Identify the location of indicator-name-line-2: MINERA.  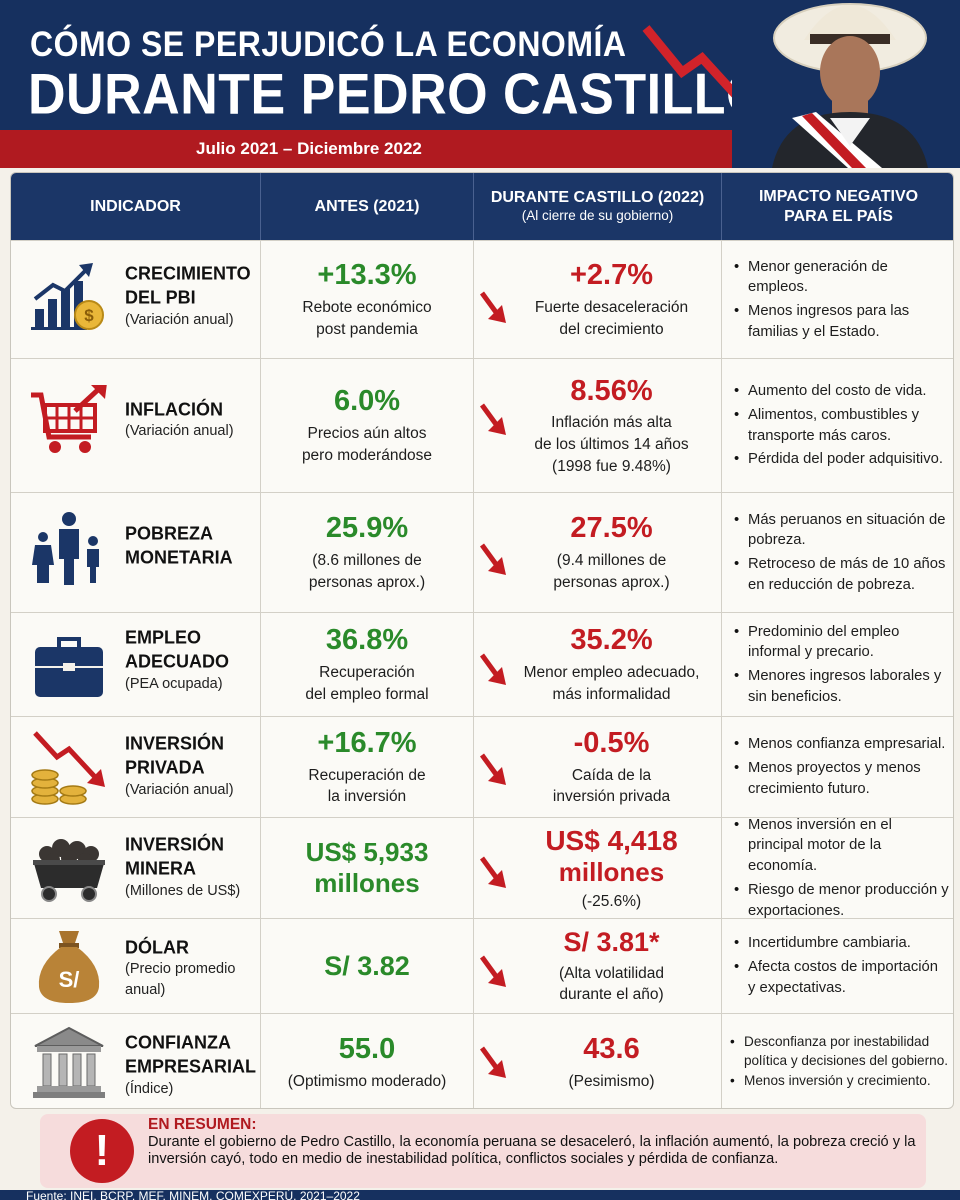
(160, 868).